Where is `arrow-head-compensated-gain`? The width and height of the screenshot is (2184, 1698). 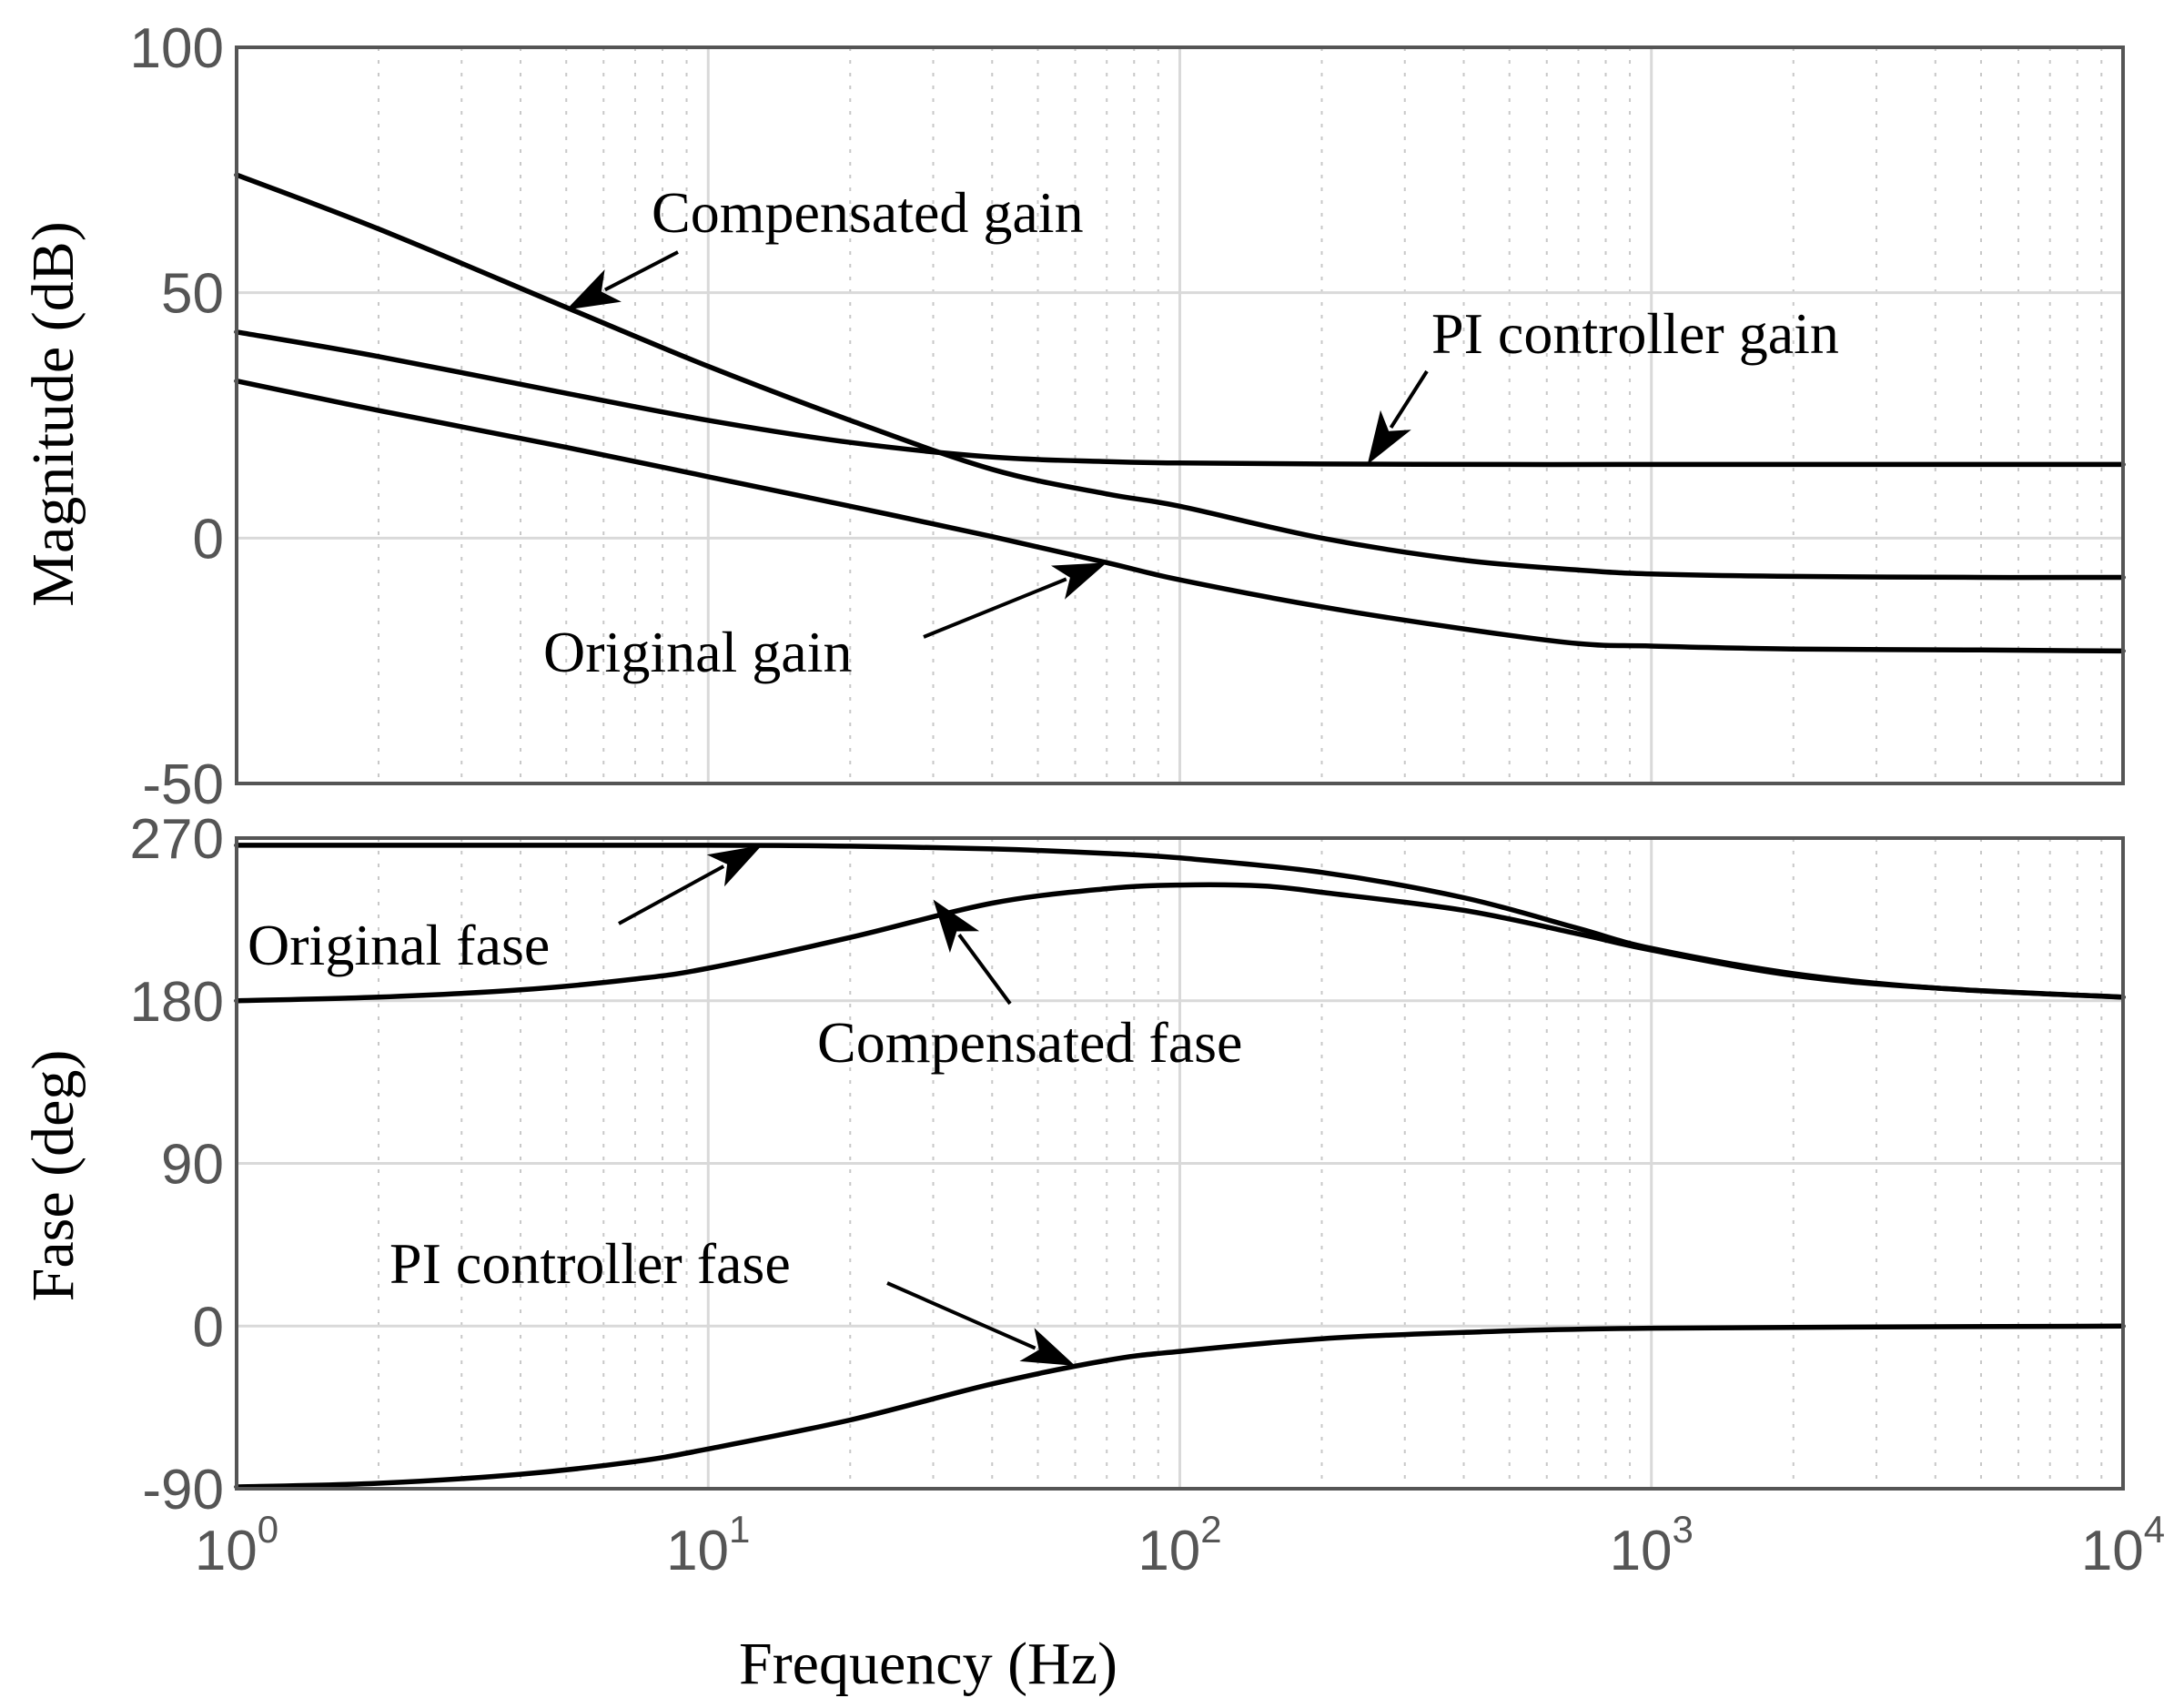 arrow-head-compensated-gain is located at coordinates (594, 289).